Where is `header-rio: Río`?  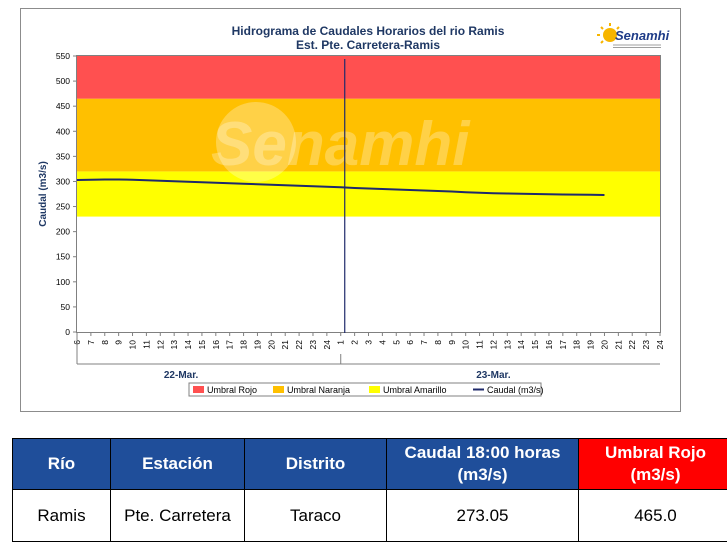
header-rio: Río is located at coordinates (61, 464).